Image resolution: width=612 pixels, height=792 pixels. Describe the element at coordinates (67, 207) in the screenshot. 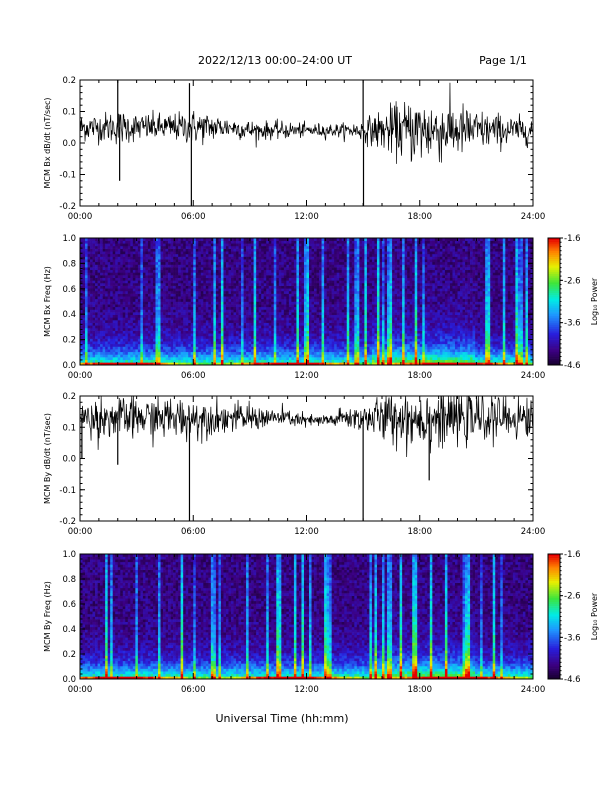

I see `y-tick-label: -0.2` at that location.